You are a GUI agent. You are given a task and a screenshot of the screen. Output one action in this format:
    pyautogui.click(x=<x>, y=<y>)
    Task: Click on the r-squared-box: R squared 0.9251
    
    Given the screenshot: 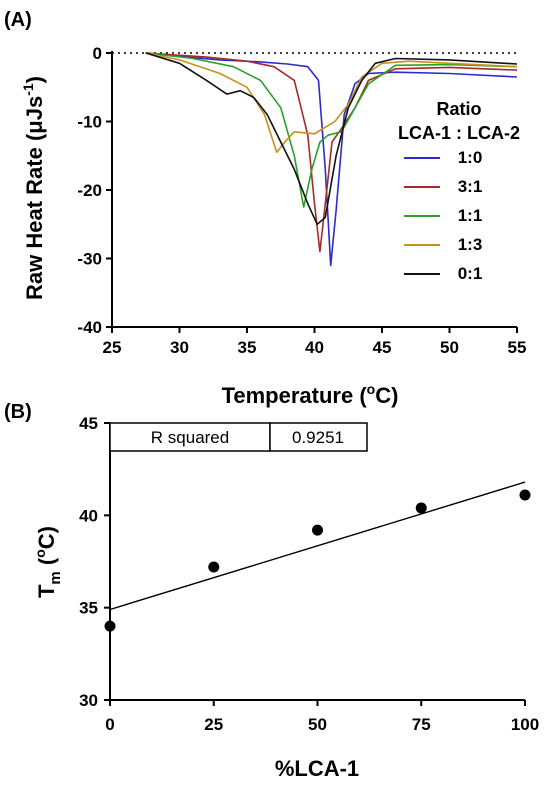 What is the action you would take?
    pyautogui.click(x=238, y=437)
    